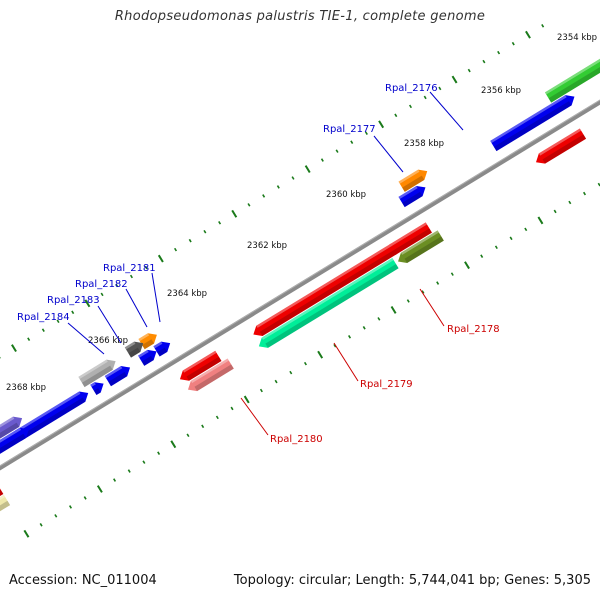  Describe the element at coordinates (73, 300) in the screenshot. I see `gene-label-rpal-2183: Rpal_2183` at that location.